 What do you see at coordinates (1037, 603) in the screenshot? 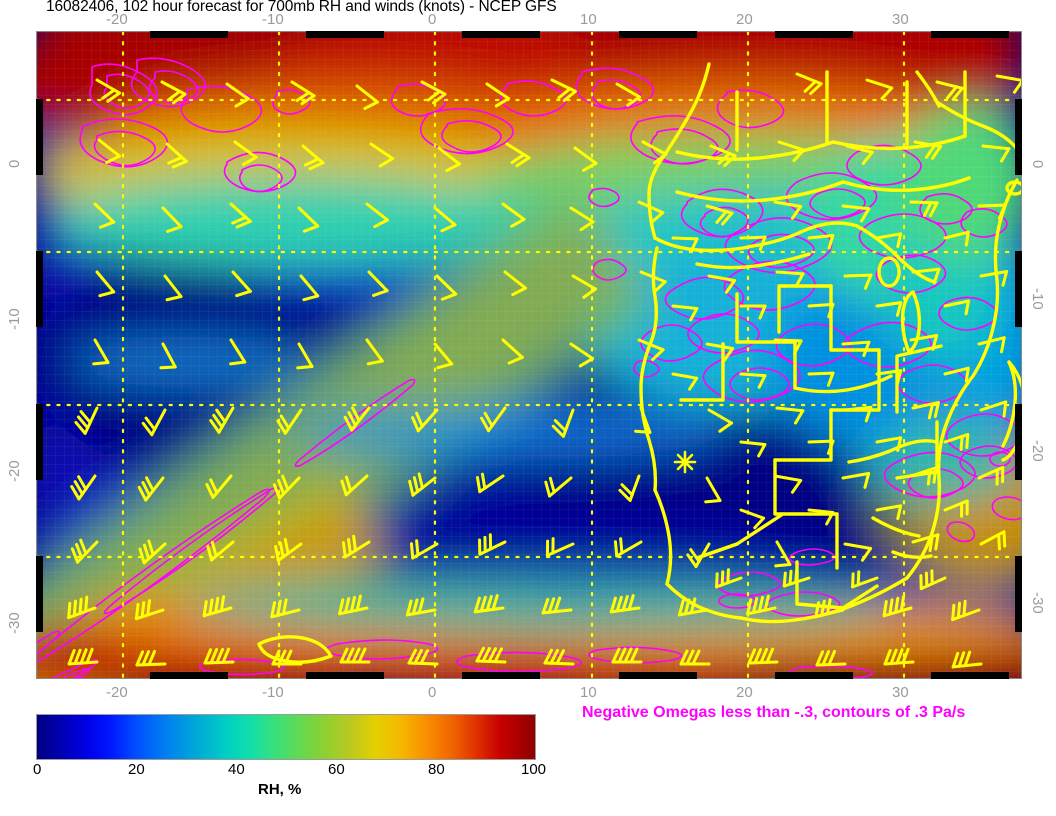
I see `y-tick-right-3: -30` at bounding box center [1037, 603].